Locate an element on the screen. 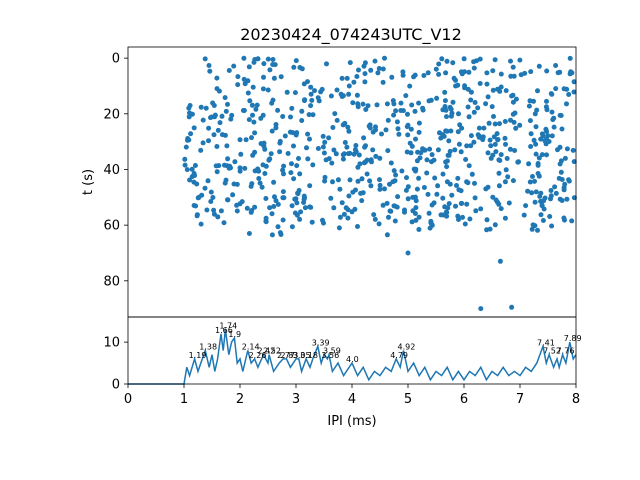 This screenshot has height=480, width=640. peak-label: 4.0 is located at coordinates (352, 359).